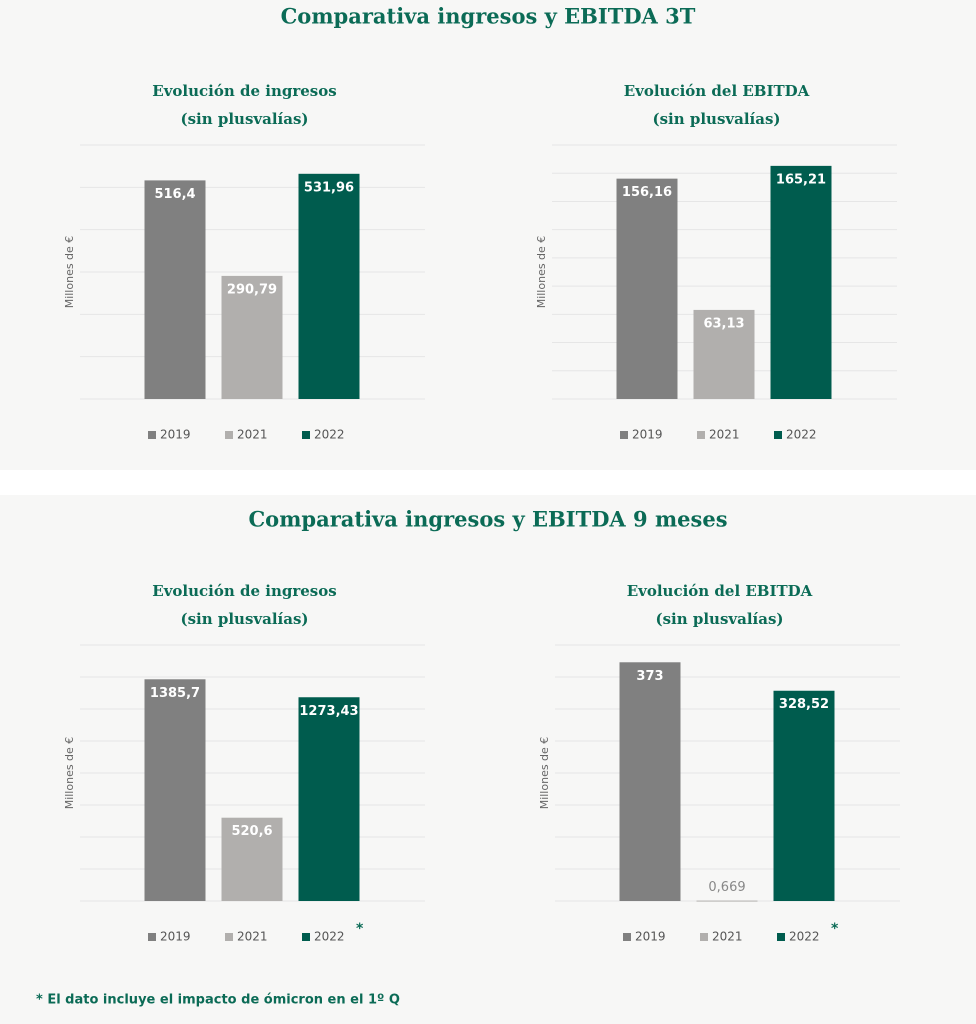  What do you see at coordinates (804, 704) in the screenshot?
I see `value-label: 328,52` at bounding box center [804, 704].